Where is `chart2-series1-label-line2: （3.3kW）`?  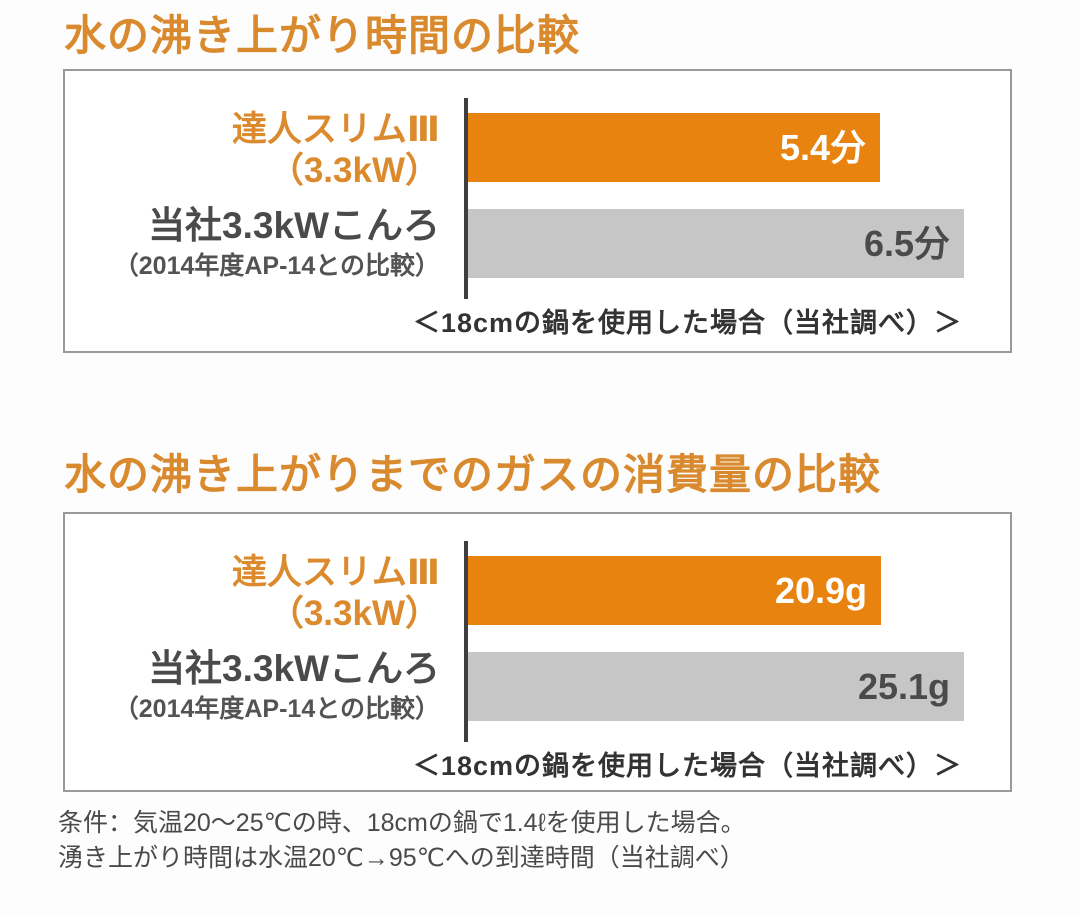
chart2-series1-label-line2: （3.3kW） is located at coordinates (354, 613).